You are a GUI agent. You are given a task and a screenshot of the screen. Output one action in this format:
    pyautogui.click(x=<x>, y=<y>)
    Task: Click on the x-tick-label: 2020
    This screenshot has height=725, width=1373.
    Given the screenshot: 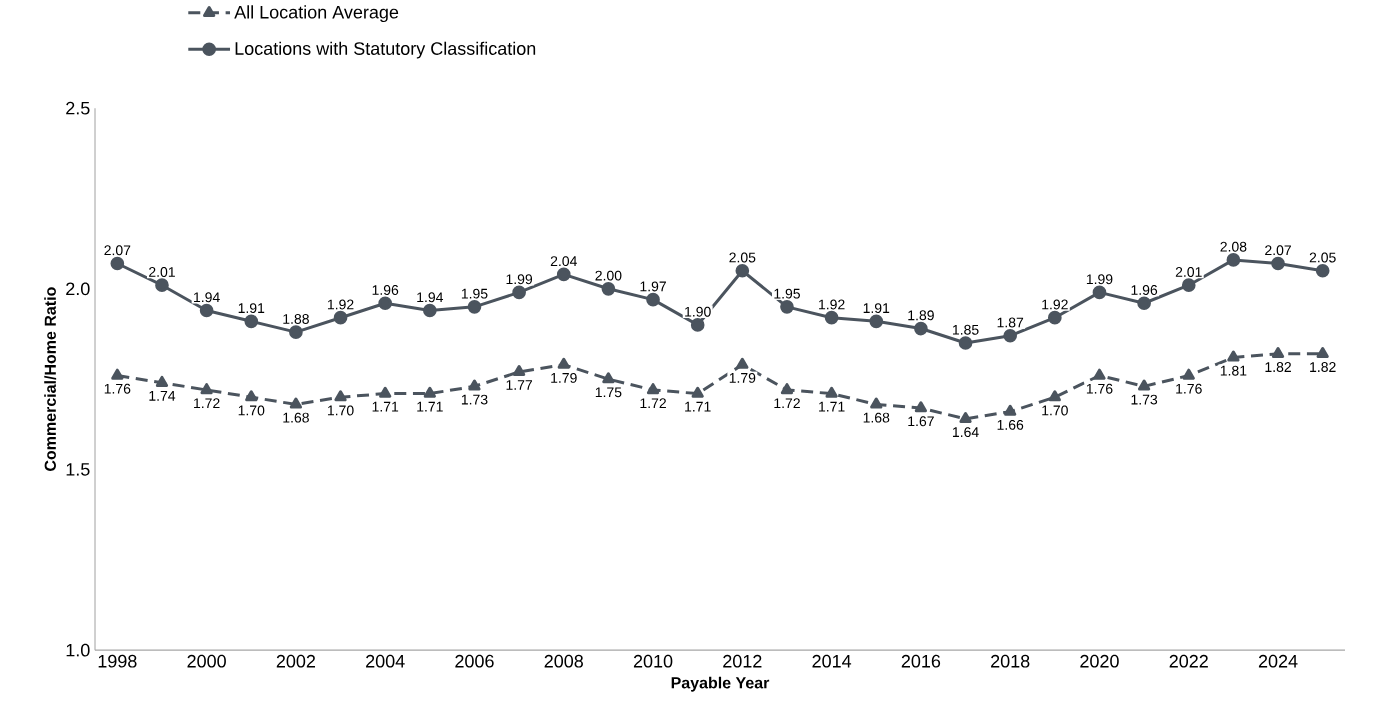 What is the action you would take?
    pyautogui.click(x=1099, y=661)
    